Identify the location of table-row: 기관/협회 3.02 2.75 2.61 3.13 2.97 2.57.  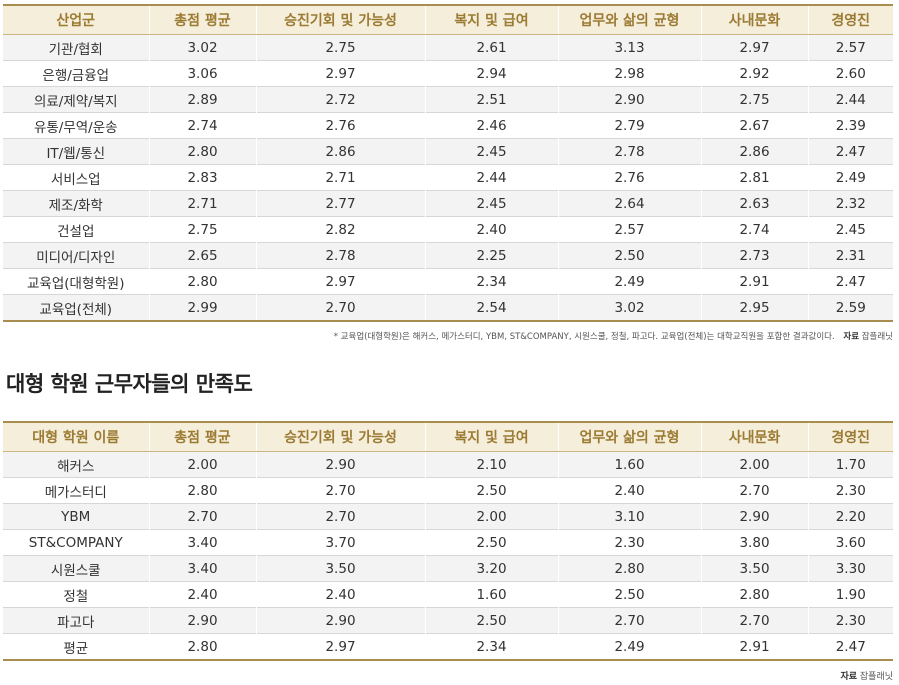
(448, 47).